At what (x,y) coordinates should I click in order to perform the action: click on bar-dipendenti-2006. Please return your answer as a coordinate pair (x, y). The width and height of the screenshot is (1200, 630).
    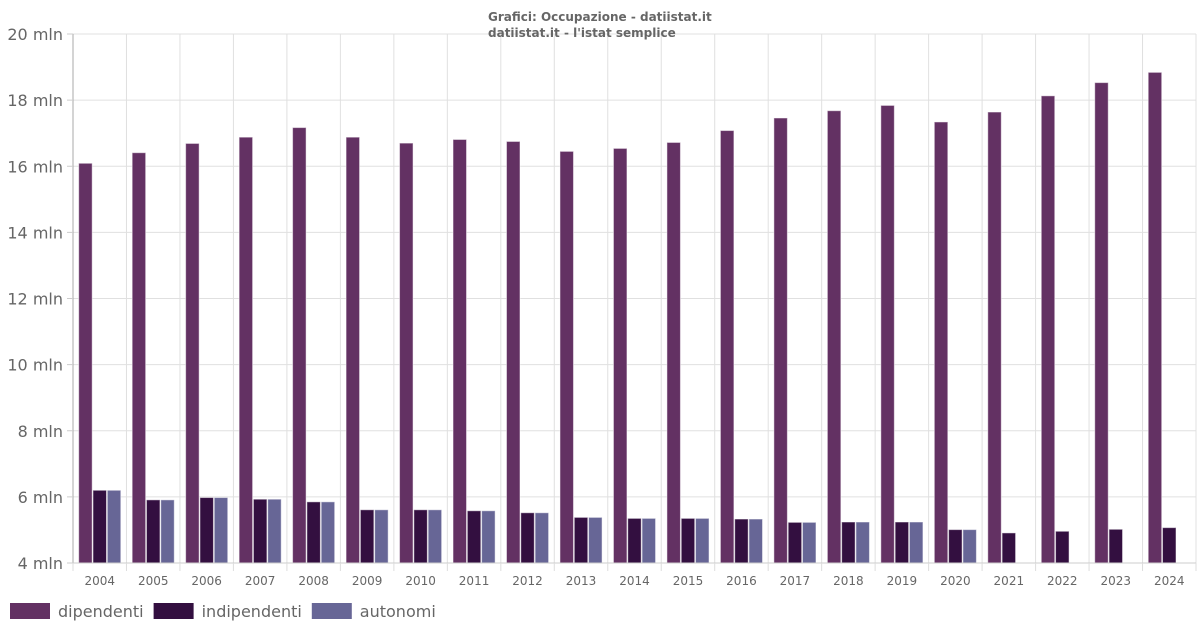
    Looking at the image, I should click on (192, 353).